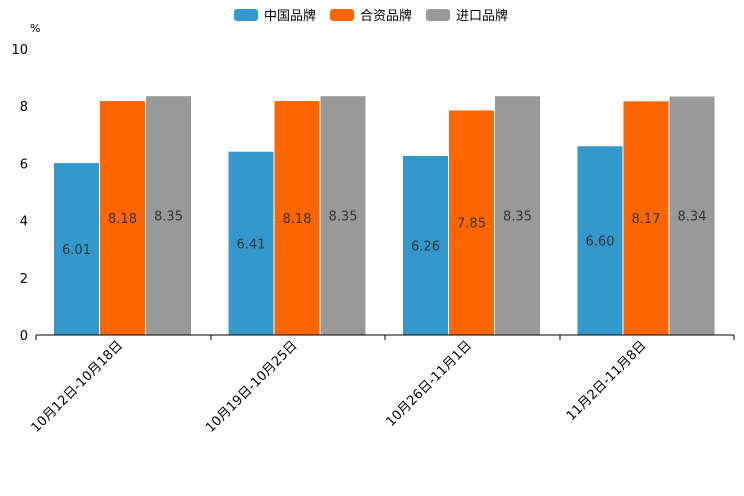 This screenshot has height=496, width=744. Describe the element at coordinates (19, 50) in the screenshot. I see `y-tick-label-5: 10` at that location.